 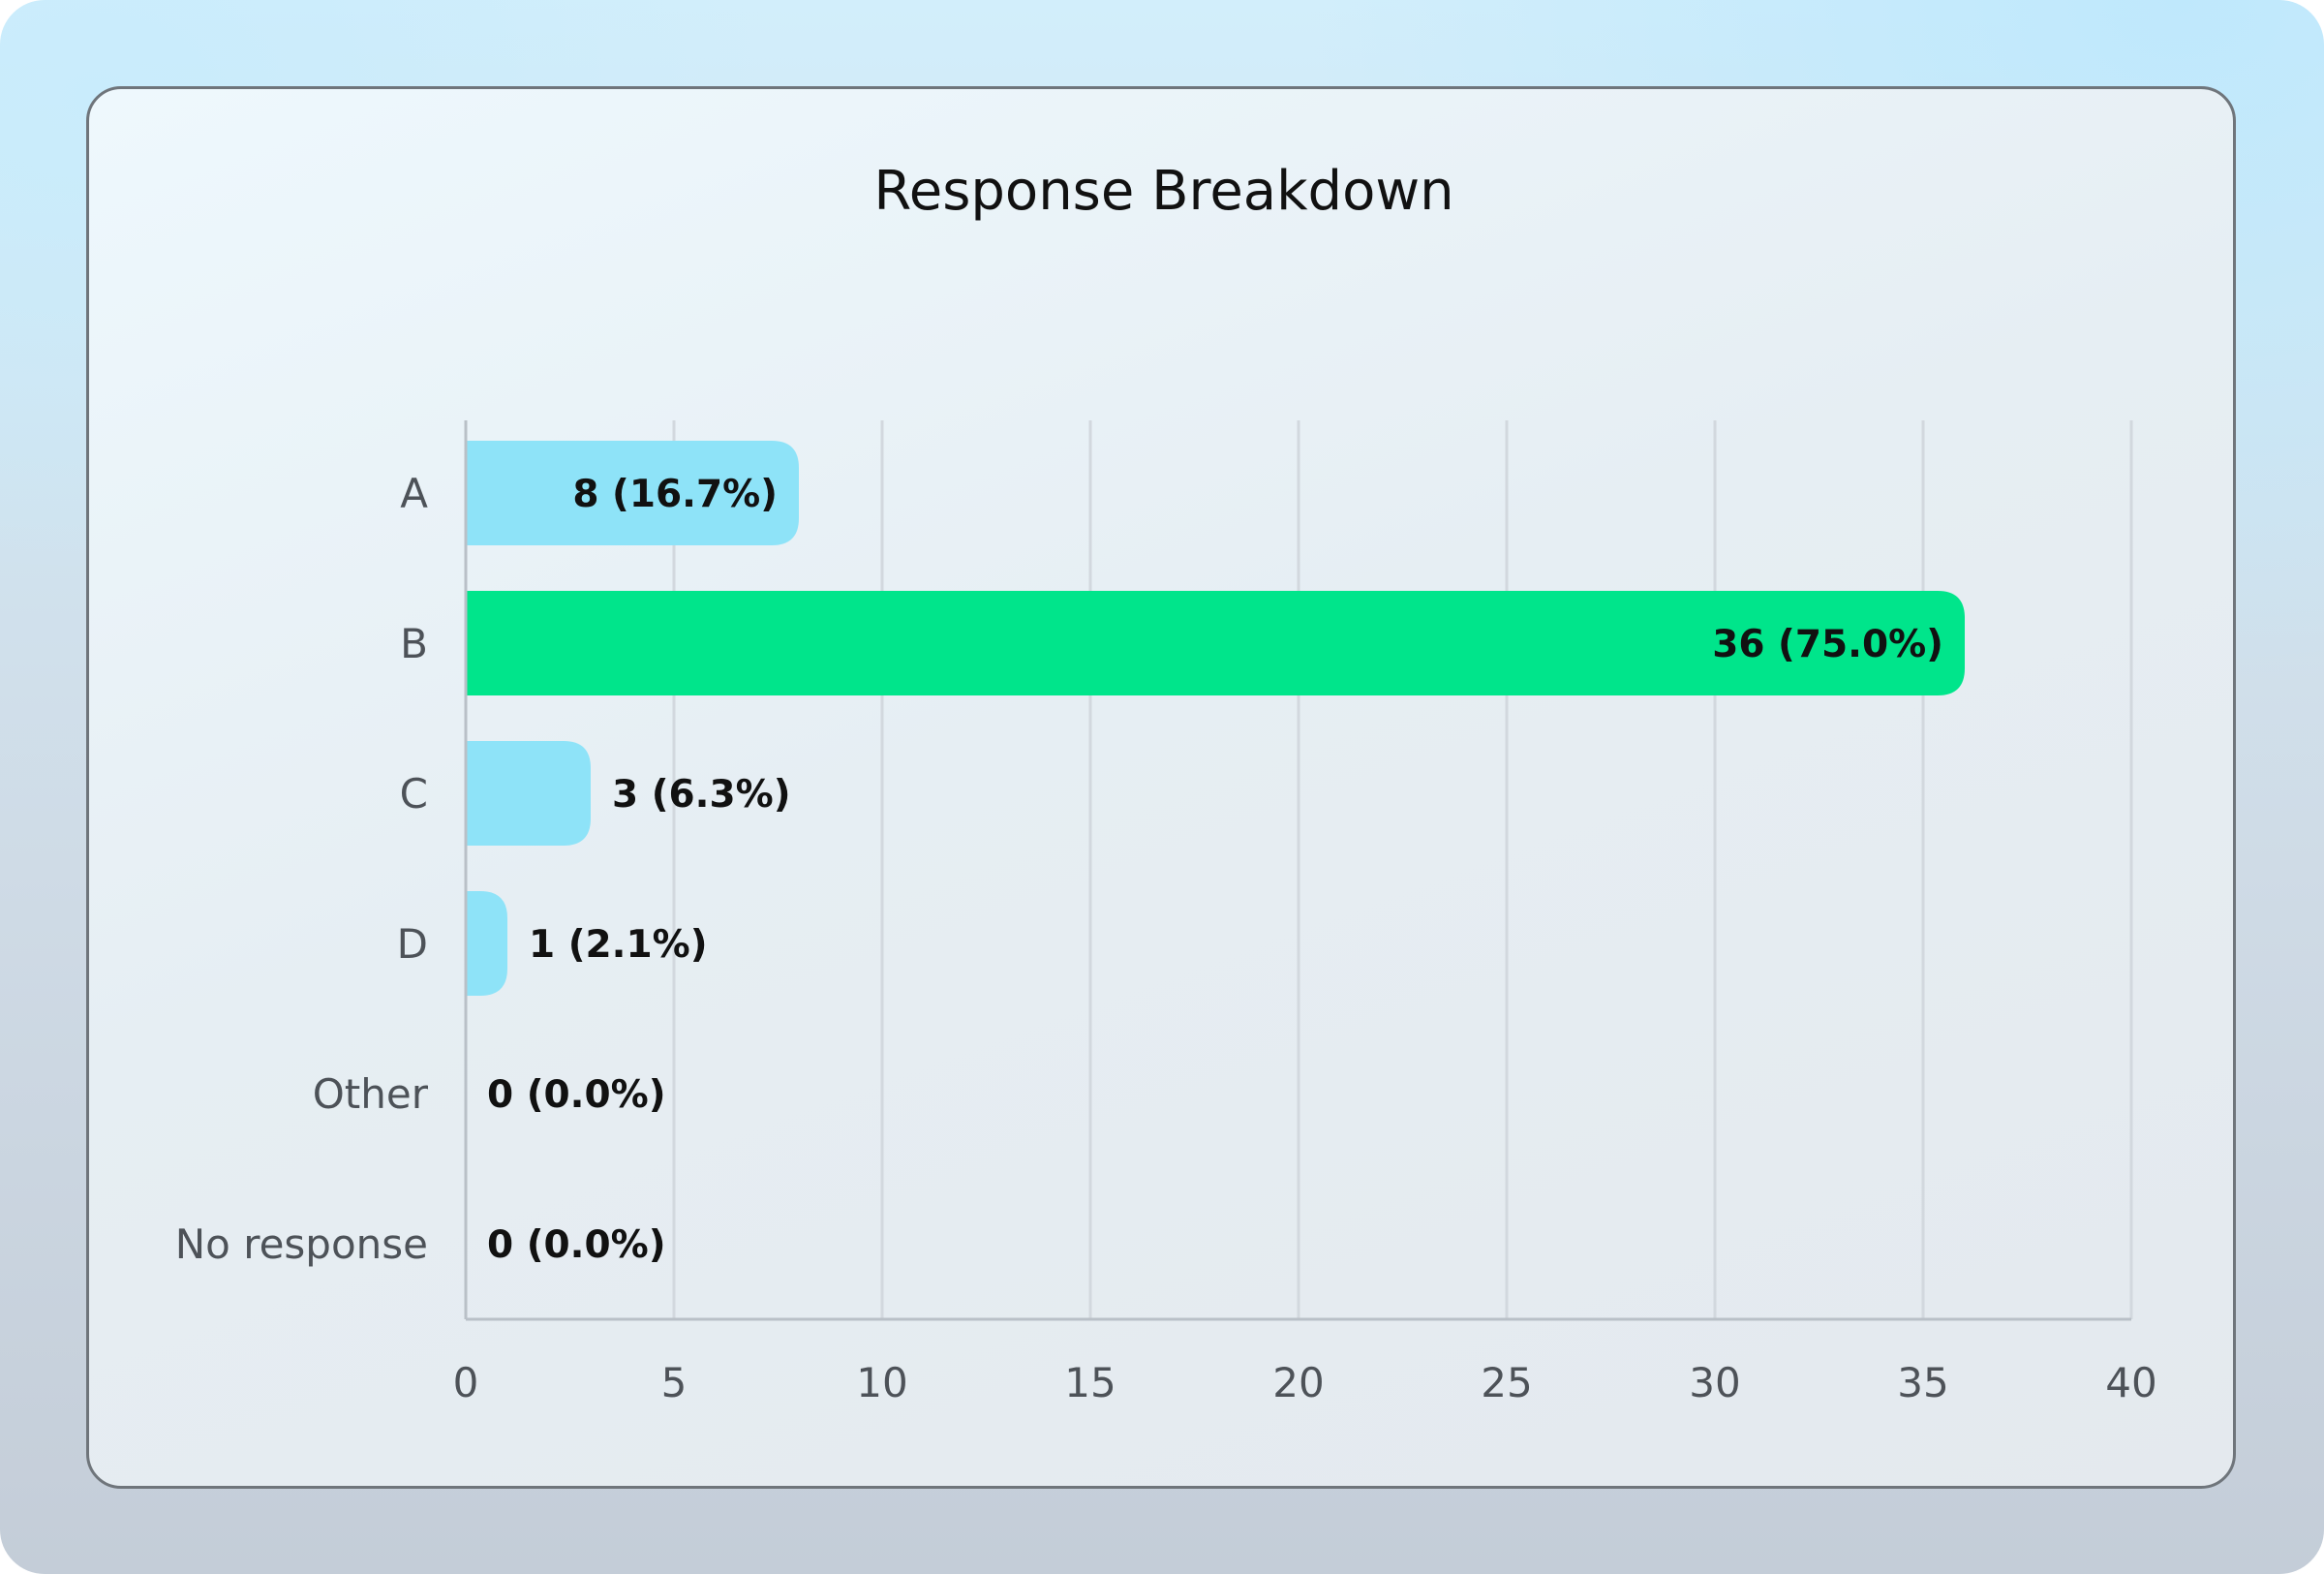 What do you see at coordinates (1298, 1382) in the screenshot?
I see `x-tick-label: 20` at bounding box center [1298, 1382].